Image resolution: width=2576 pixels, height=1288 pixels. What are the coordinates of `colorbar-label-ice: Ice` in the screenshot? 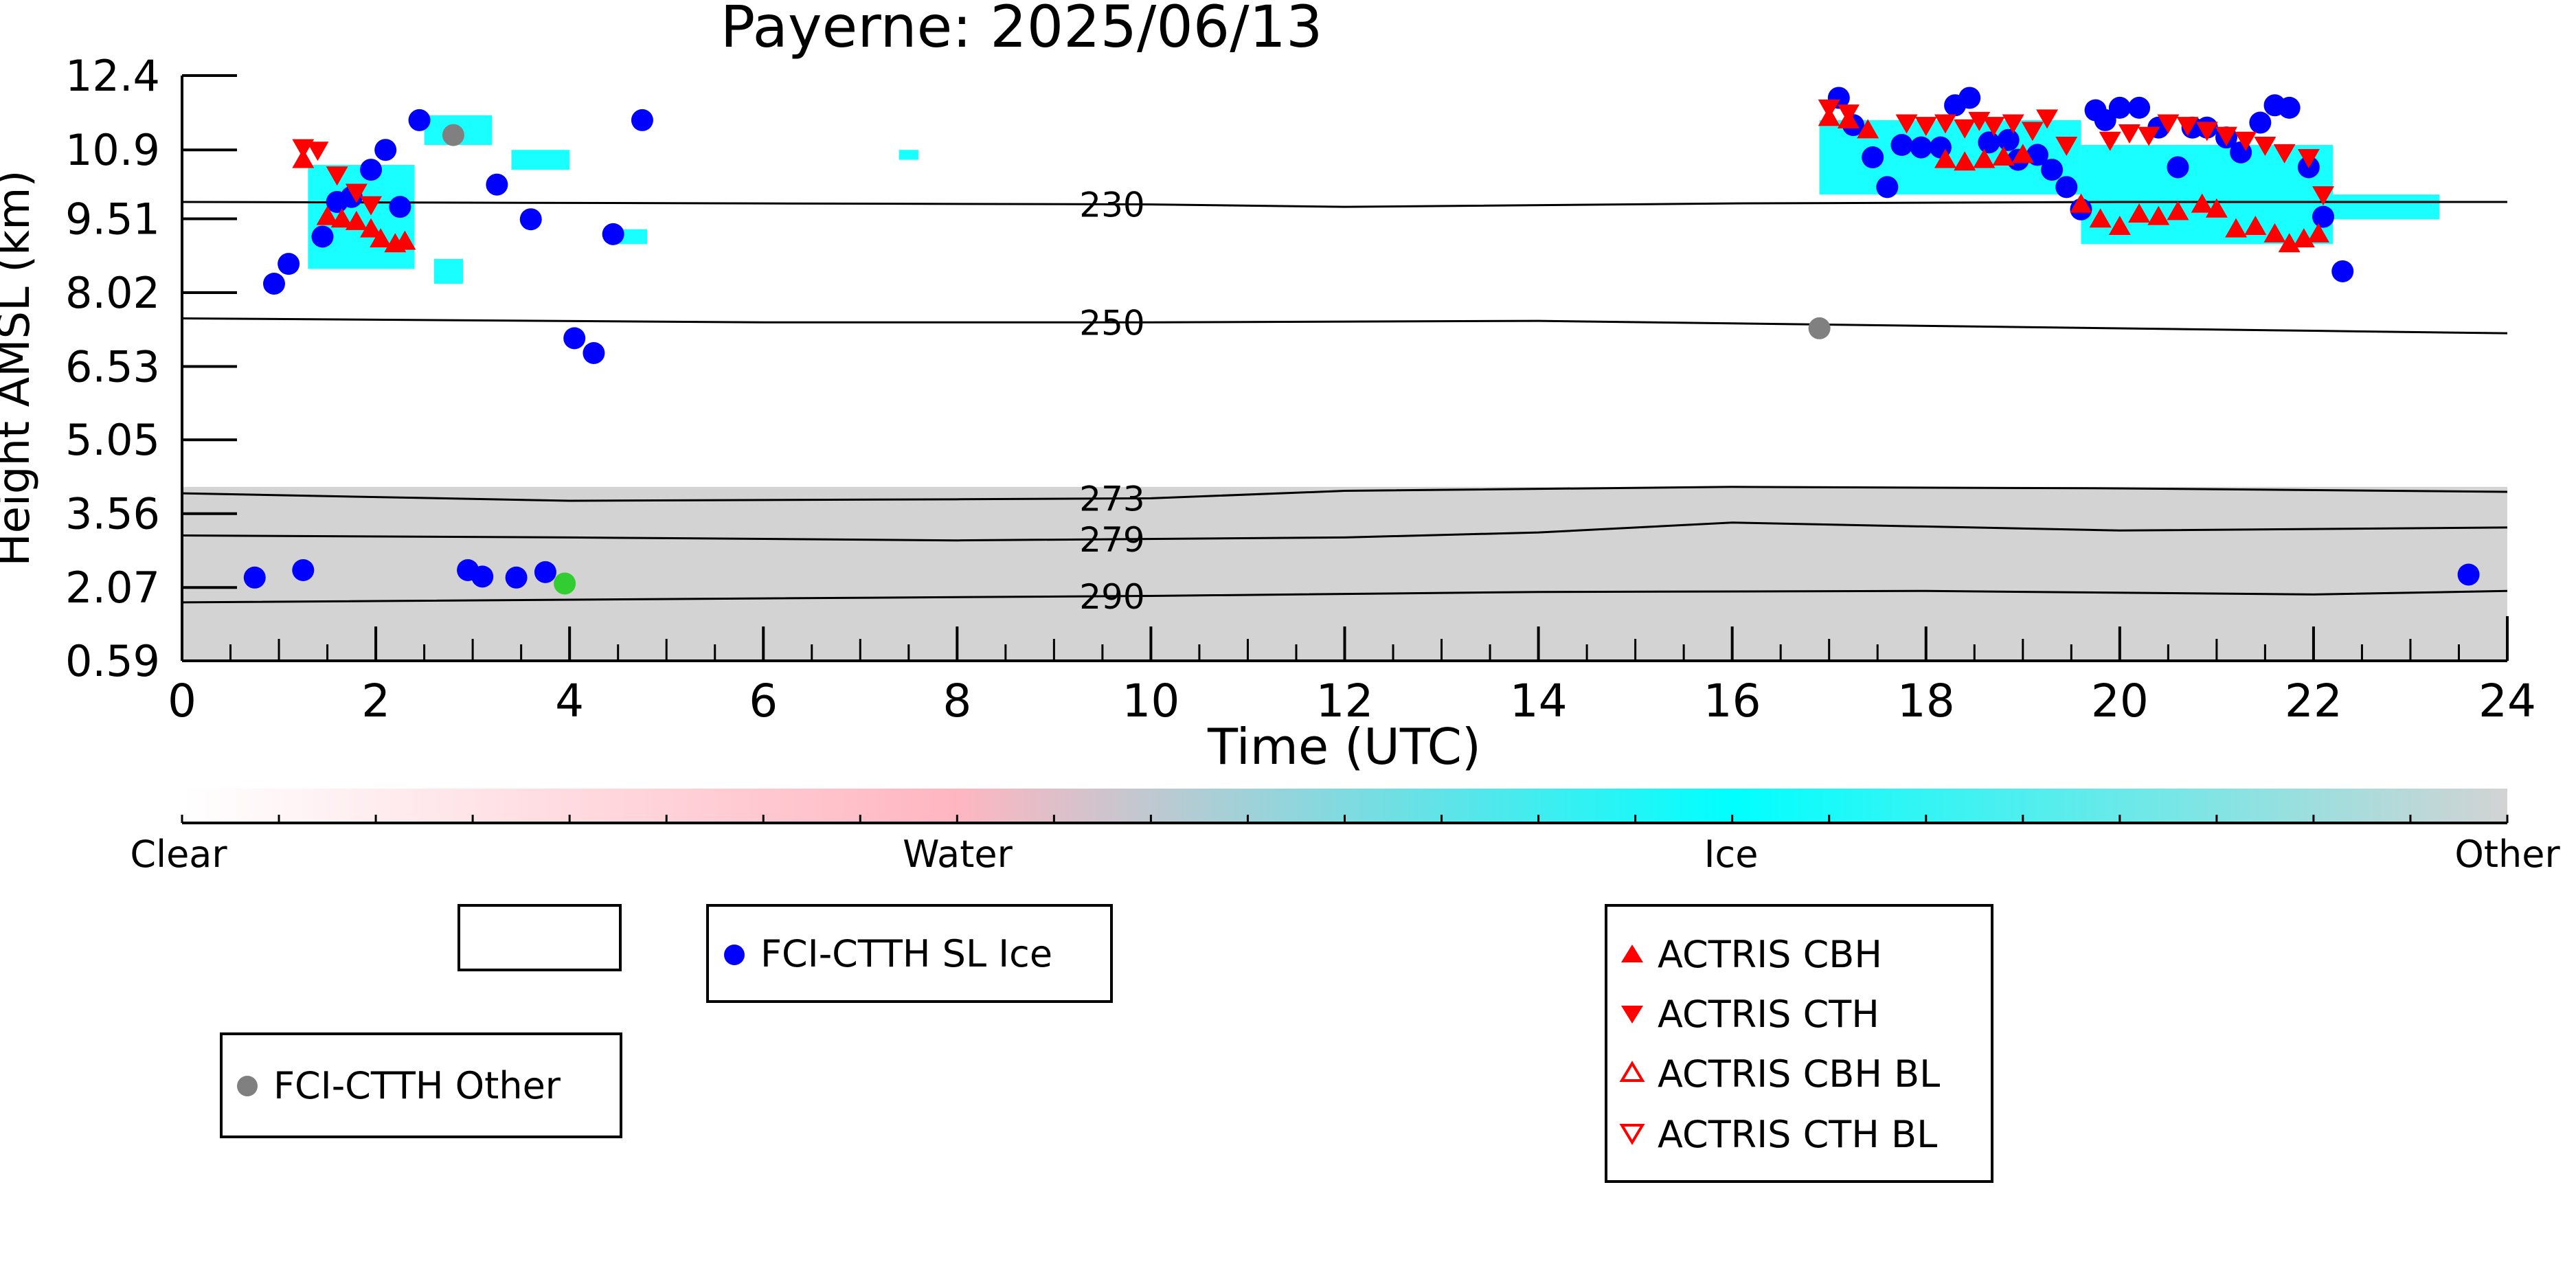 It's located at (1731, 854).